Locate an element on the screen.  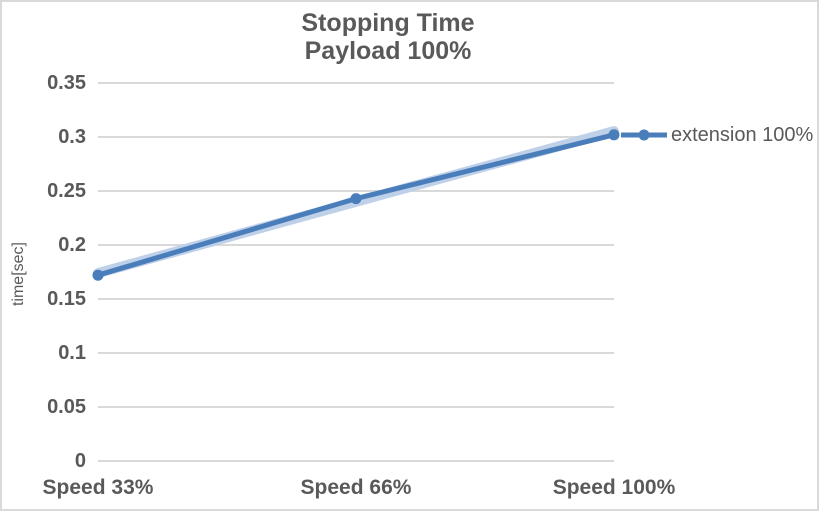
y-tick-label: 0.25 is located at coordinates (66, 191).